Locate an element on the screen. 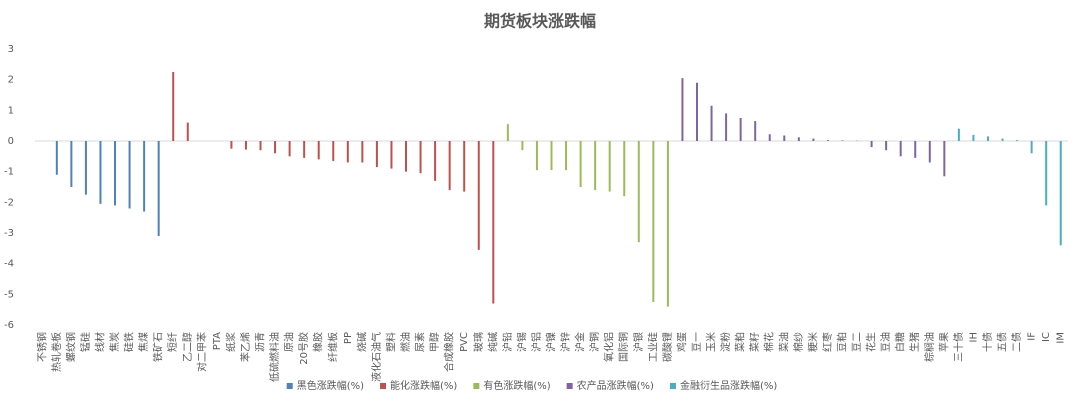 This screenshot has width=1080, height=405. x-tick-label: 甲醇 is located at coordinates (434, 342).